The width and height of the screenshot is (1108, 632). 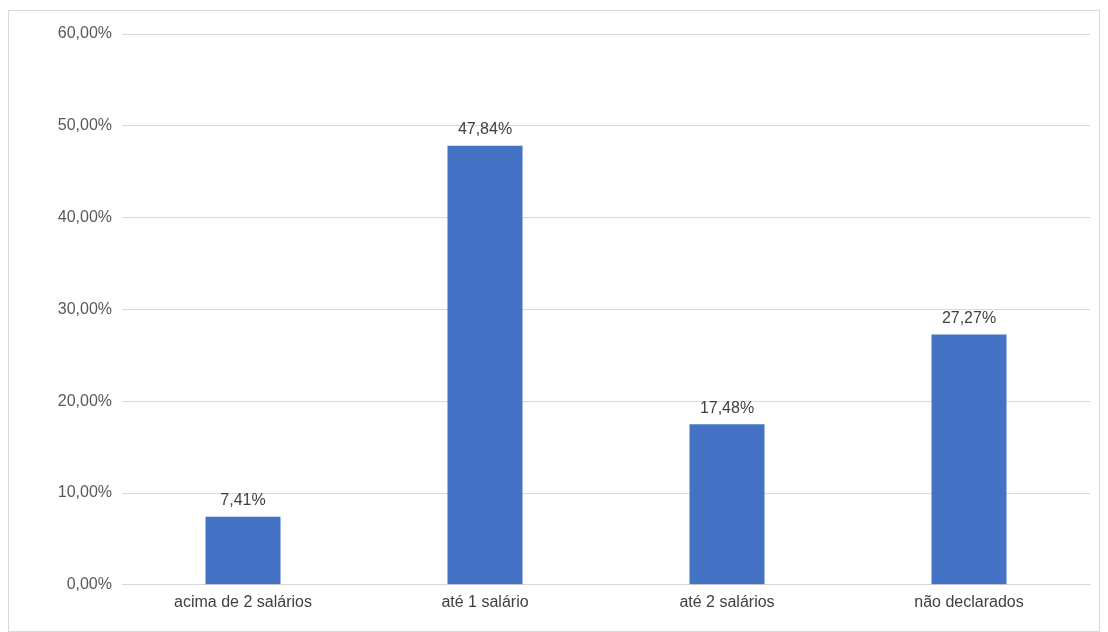 What do you see at coordinates (485, 129) in the screenshot?
I see `data-label: 47,84%` at bounding box center [485, 129].